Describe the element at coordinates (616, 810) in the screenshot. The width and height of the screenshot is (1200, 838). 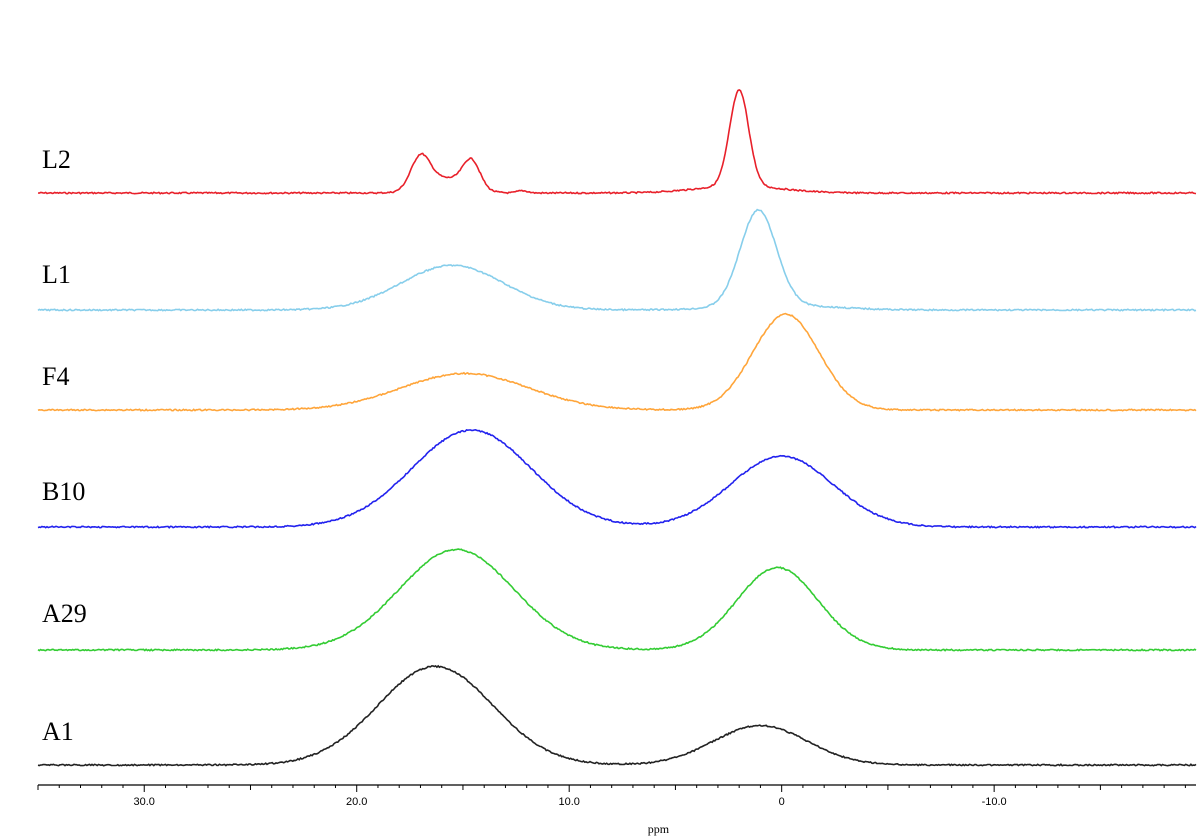
I see `x-axis: 30.0 20.0 10.0 0 -10.0 ppm` at that location.